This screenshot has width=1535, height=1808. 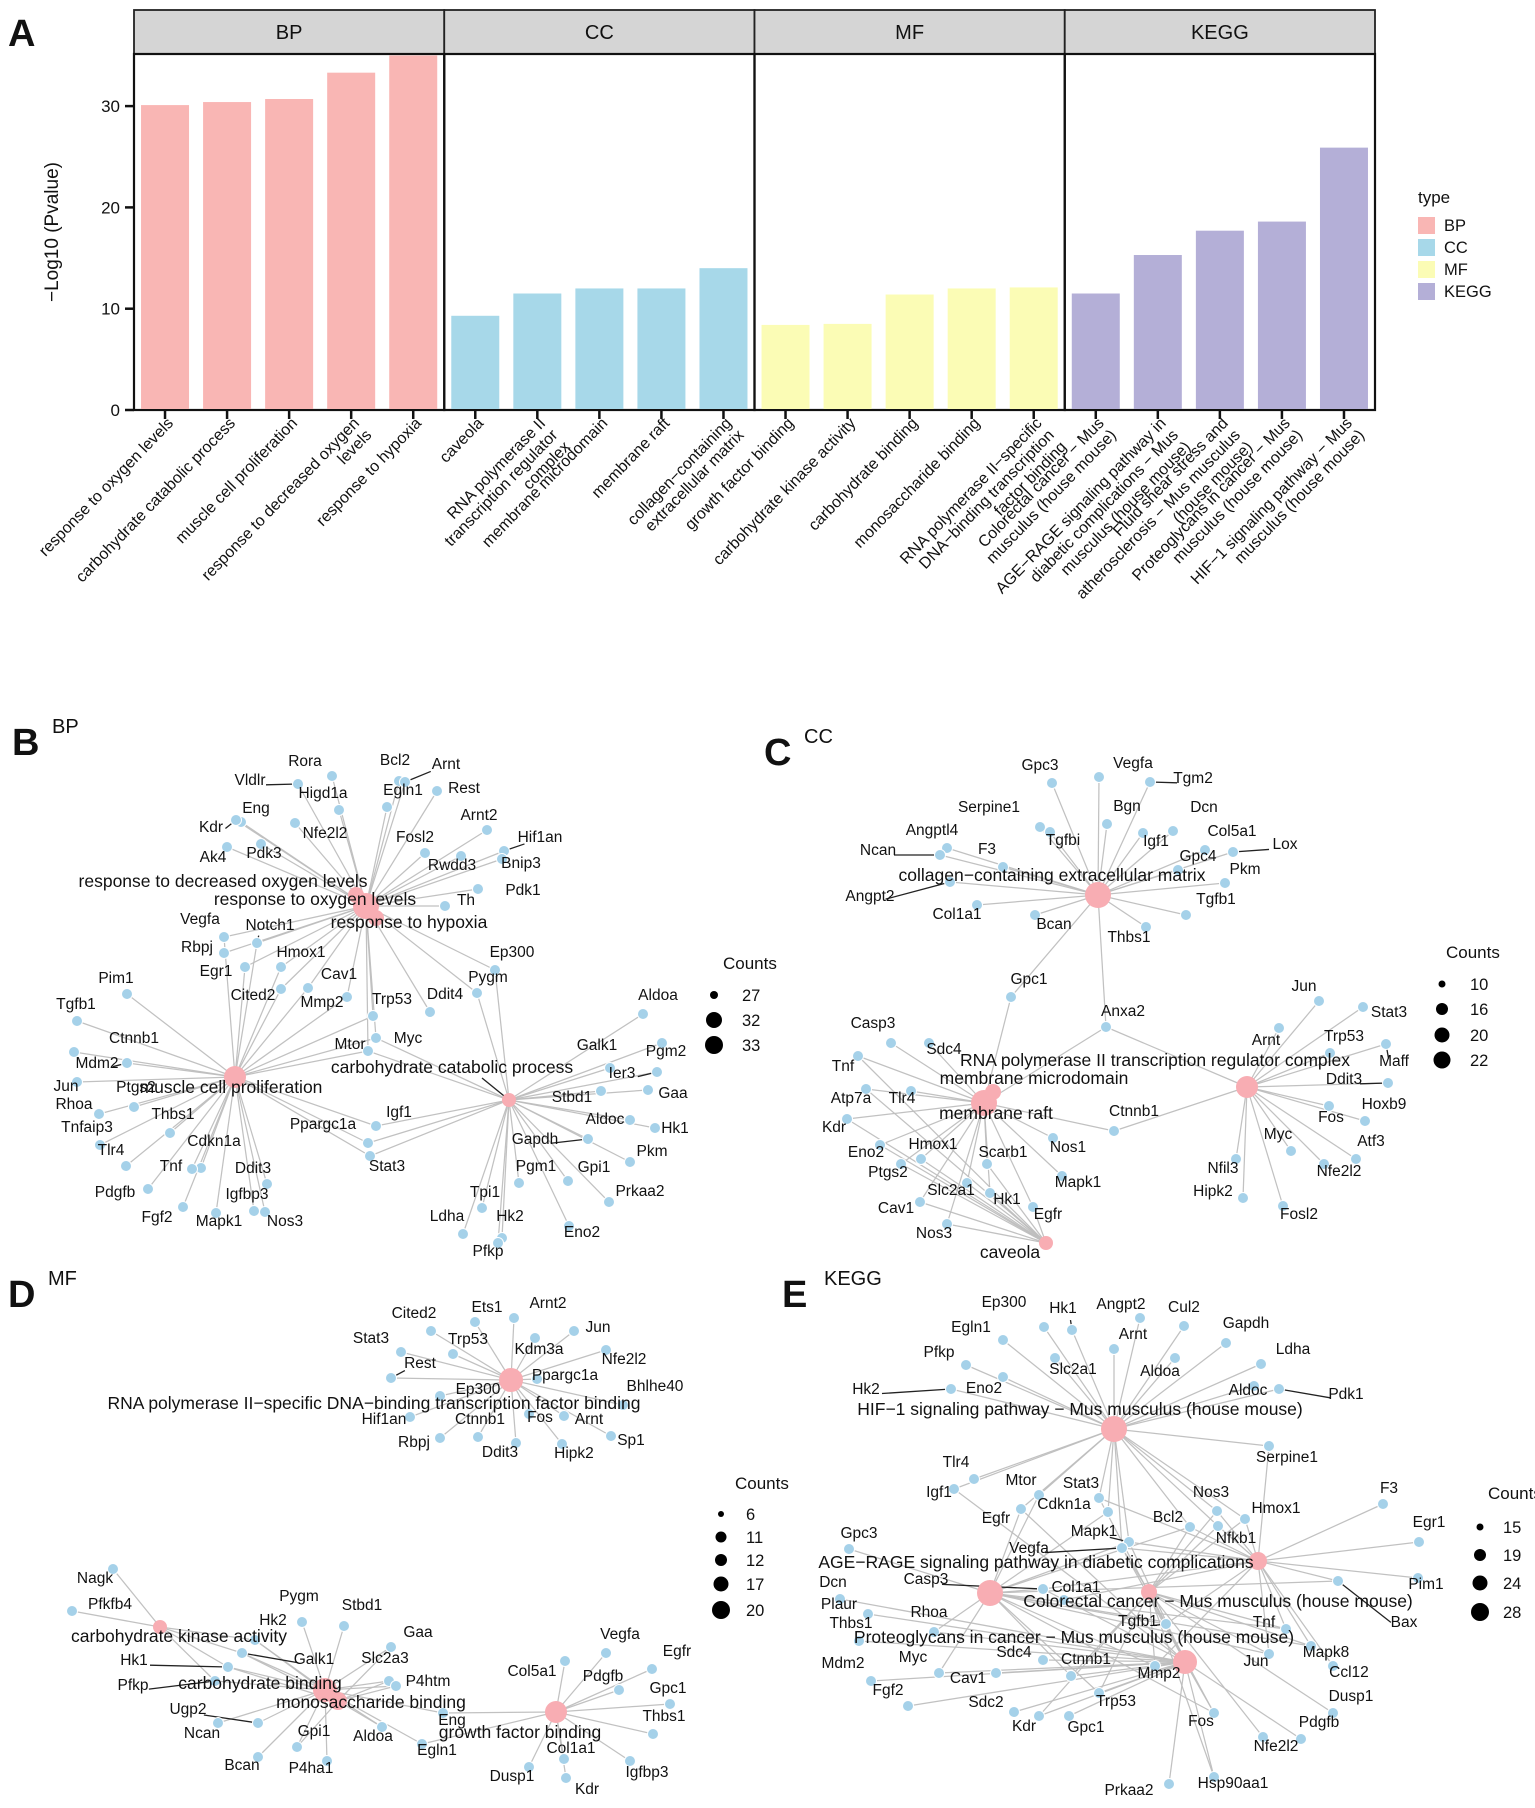 I want to click on gene-label: Galk1, so click(x=314, y=1659).